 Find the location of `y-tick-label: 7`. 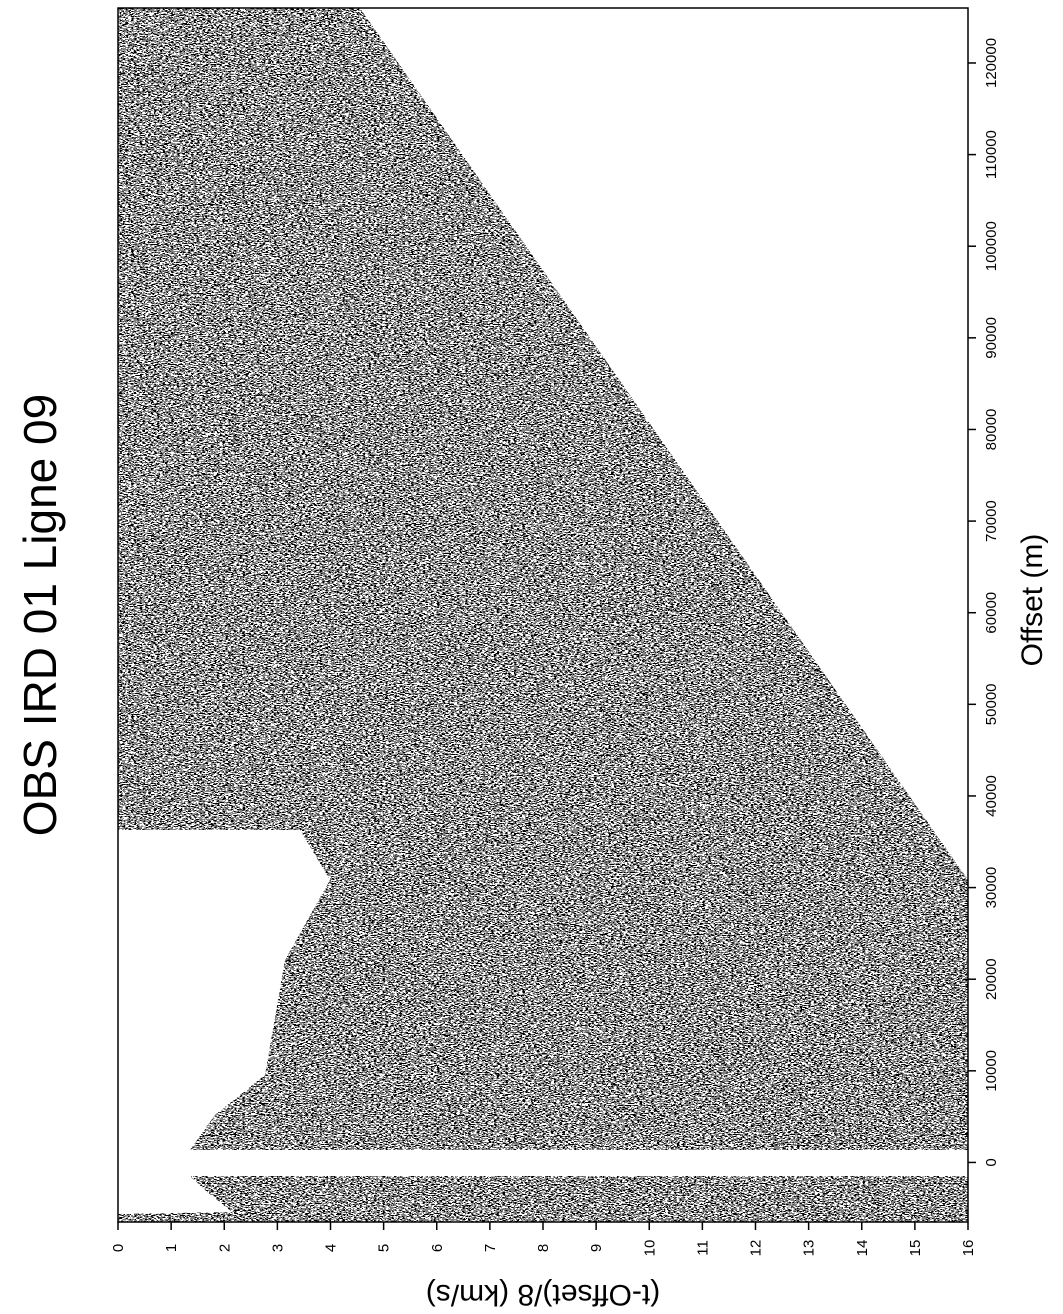

y-tick-label: 7 is located at coordinates (490, 1248).